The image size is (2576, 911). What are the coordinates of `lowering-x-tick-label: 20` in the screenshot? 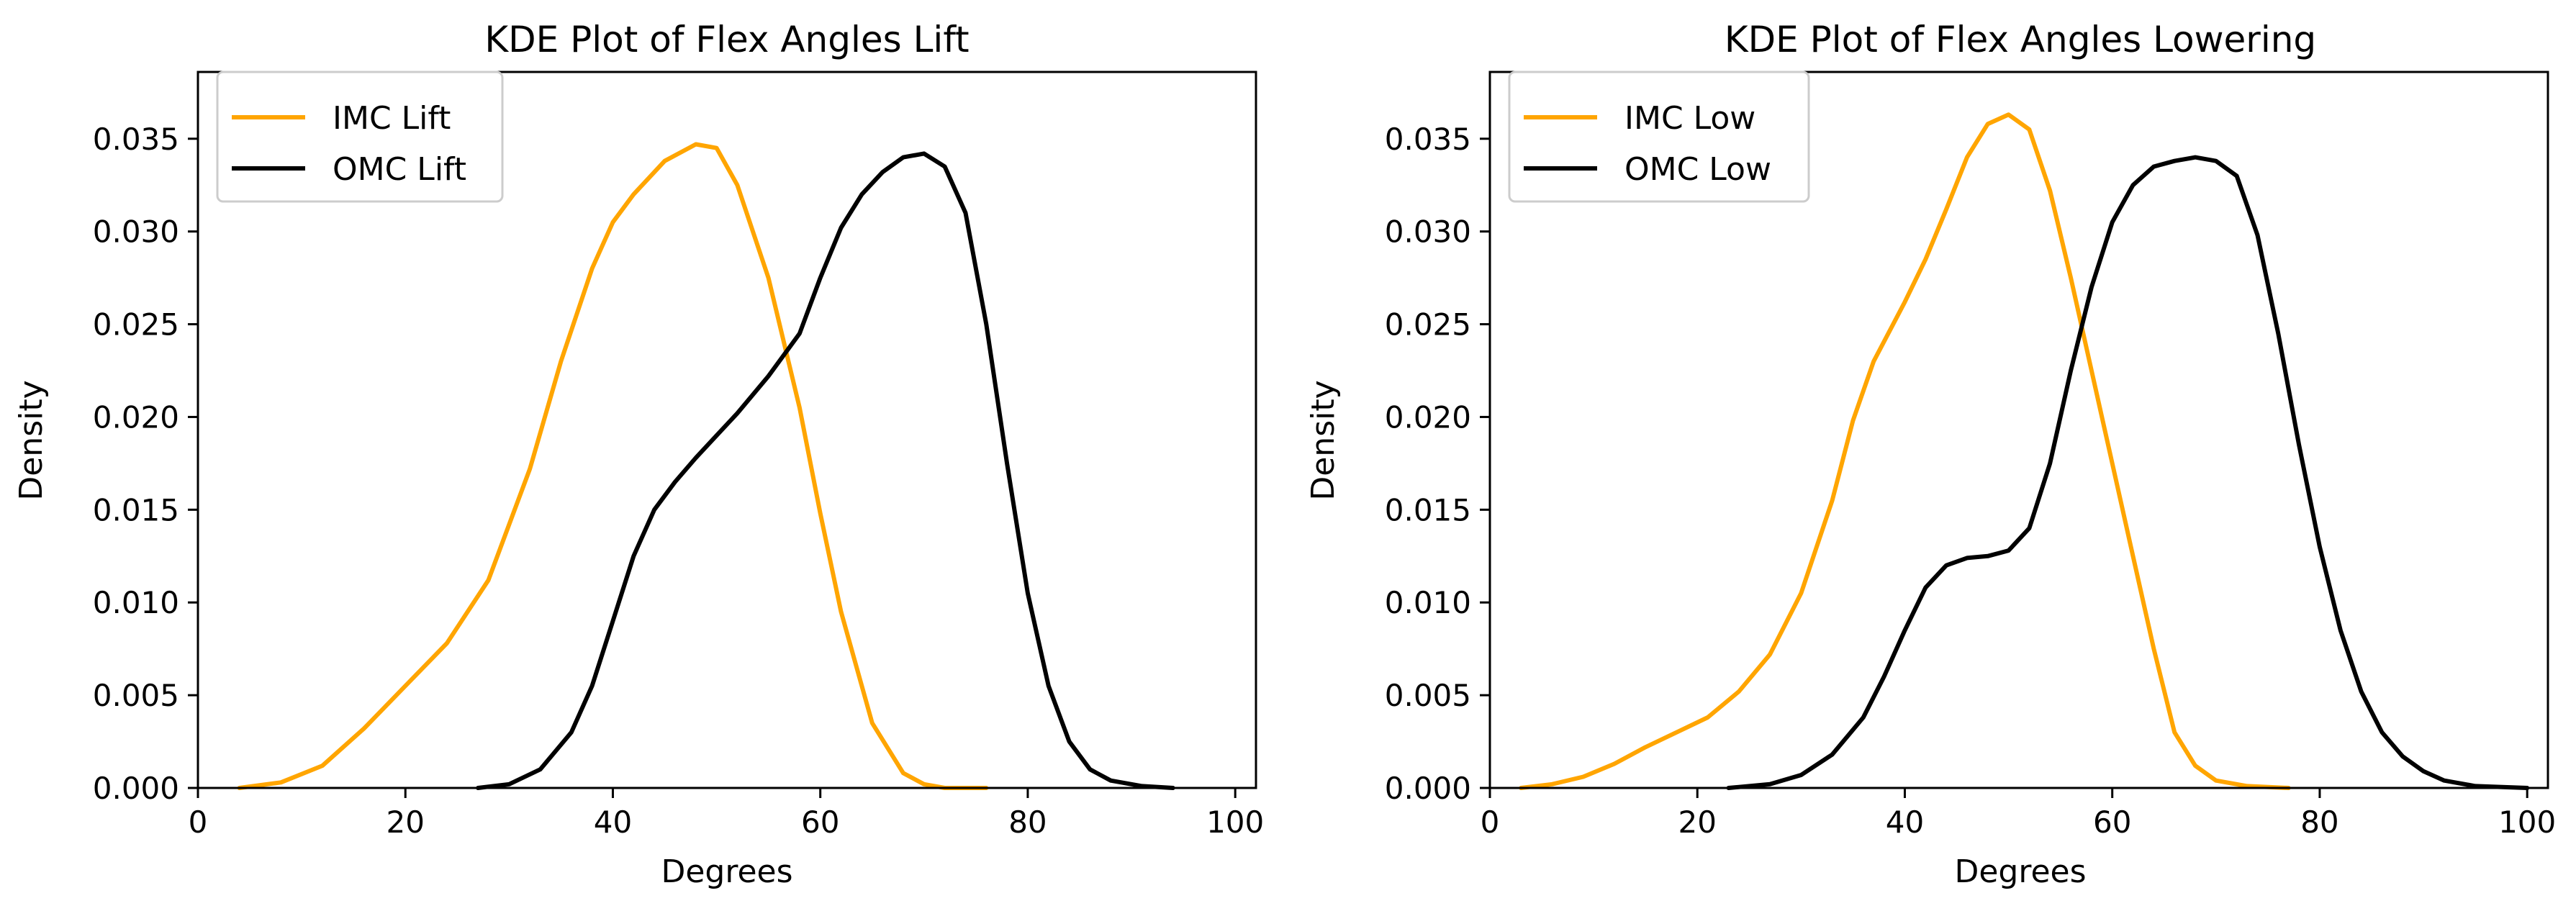 It's located at (1697, 822).